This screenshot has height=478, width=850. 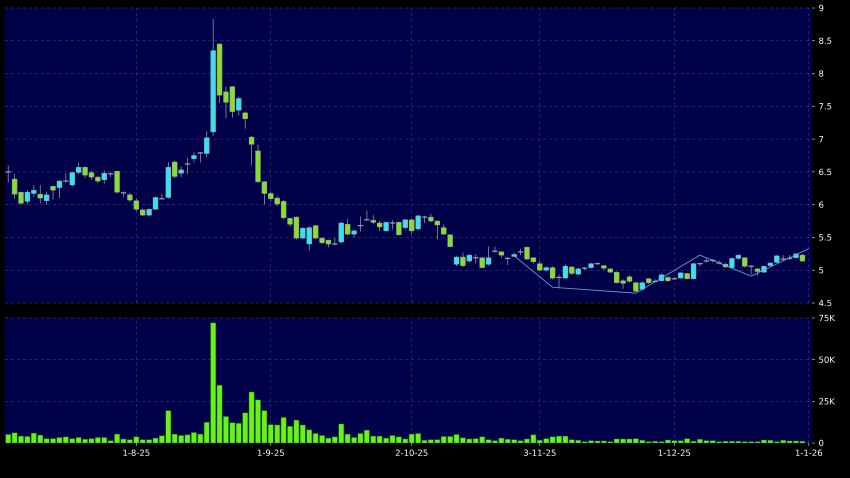 I want to click on y-tick-label: 7.5, so click(x=825, y=106).